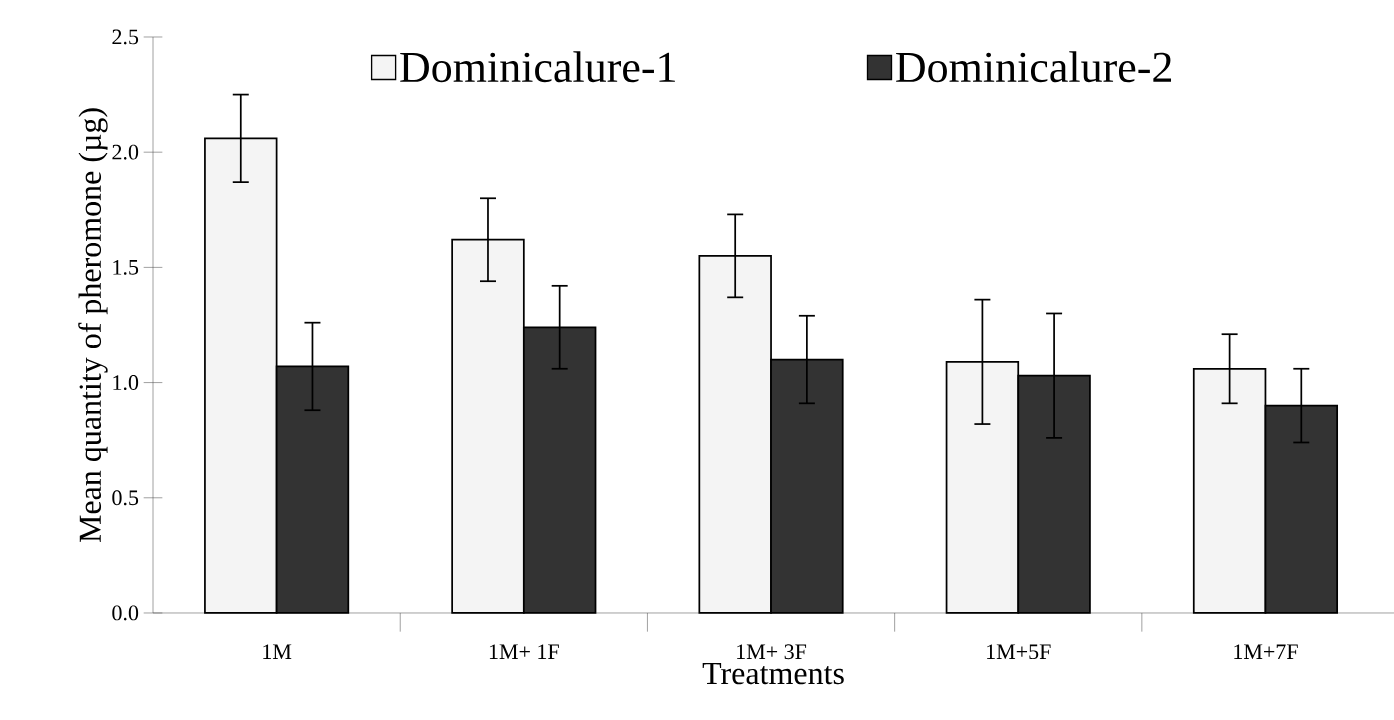 The width and height of the screenshot is (1394, 720). I want to click on y-tick-label: 0.0, so click(125, 613).